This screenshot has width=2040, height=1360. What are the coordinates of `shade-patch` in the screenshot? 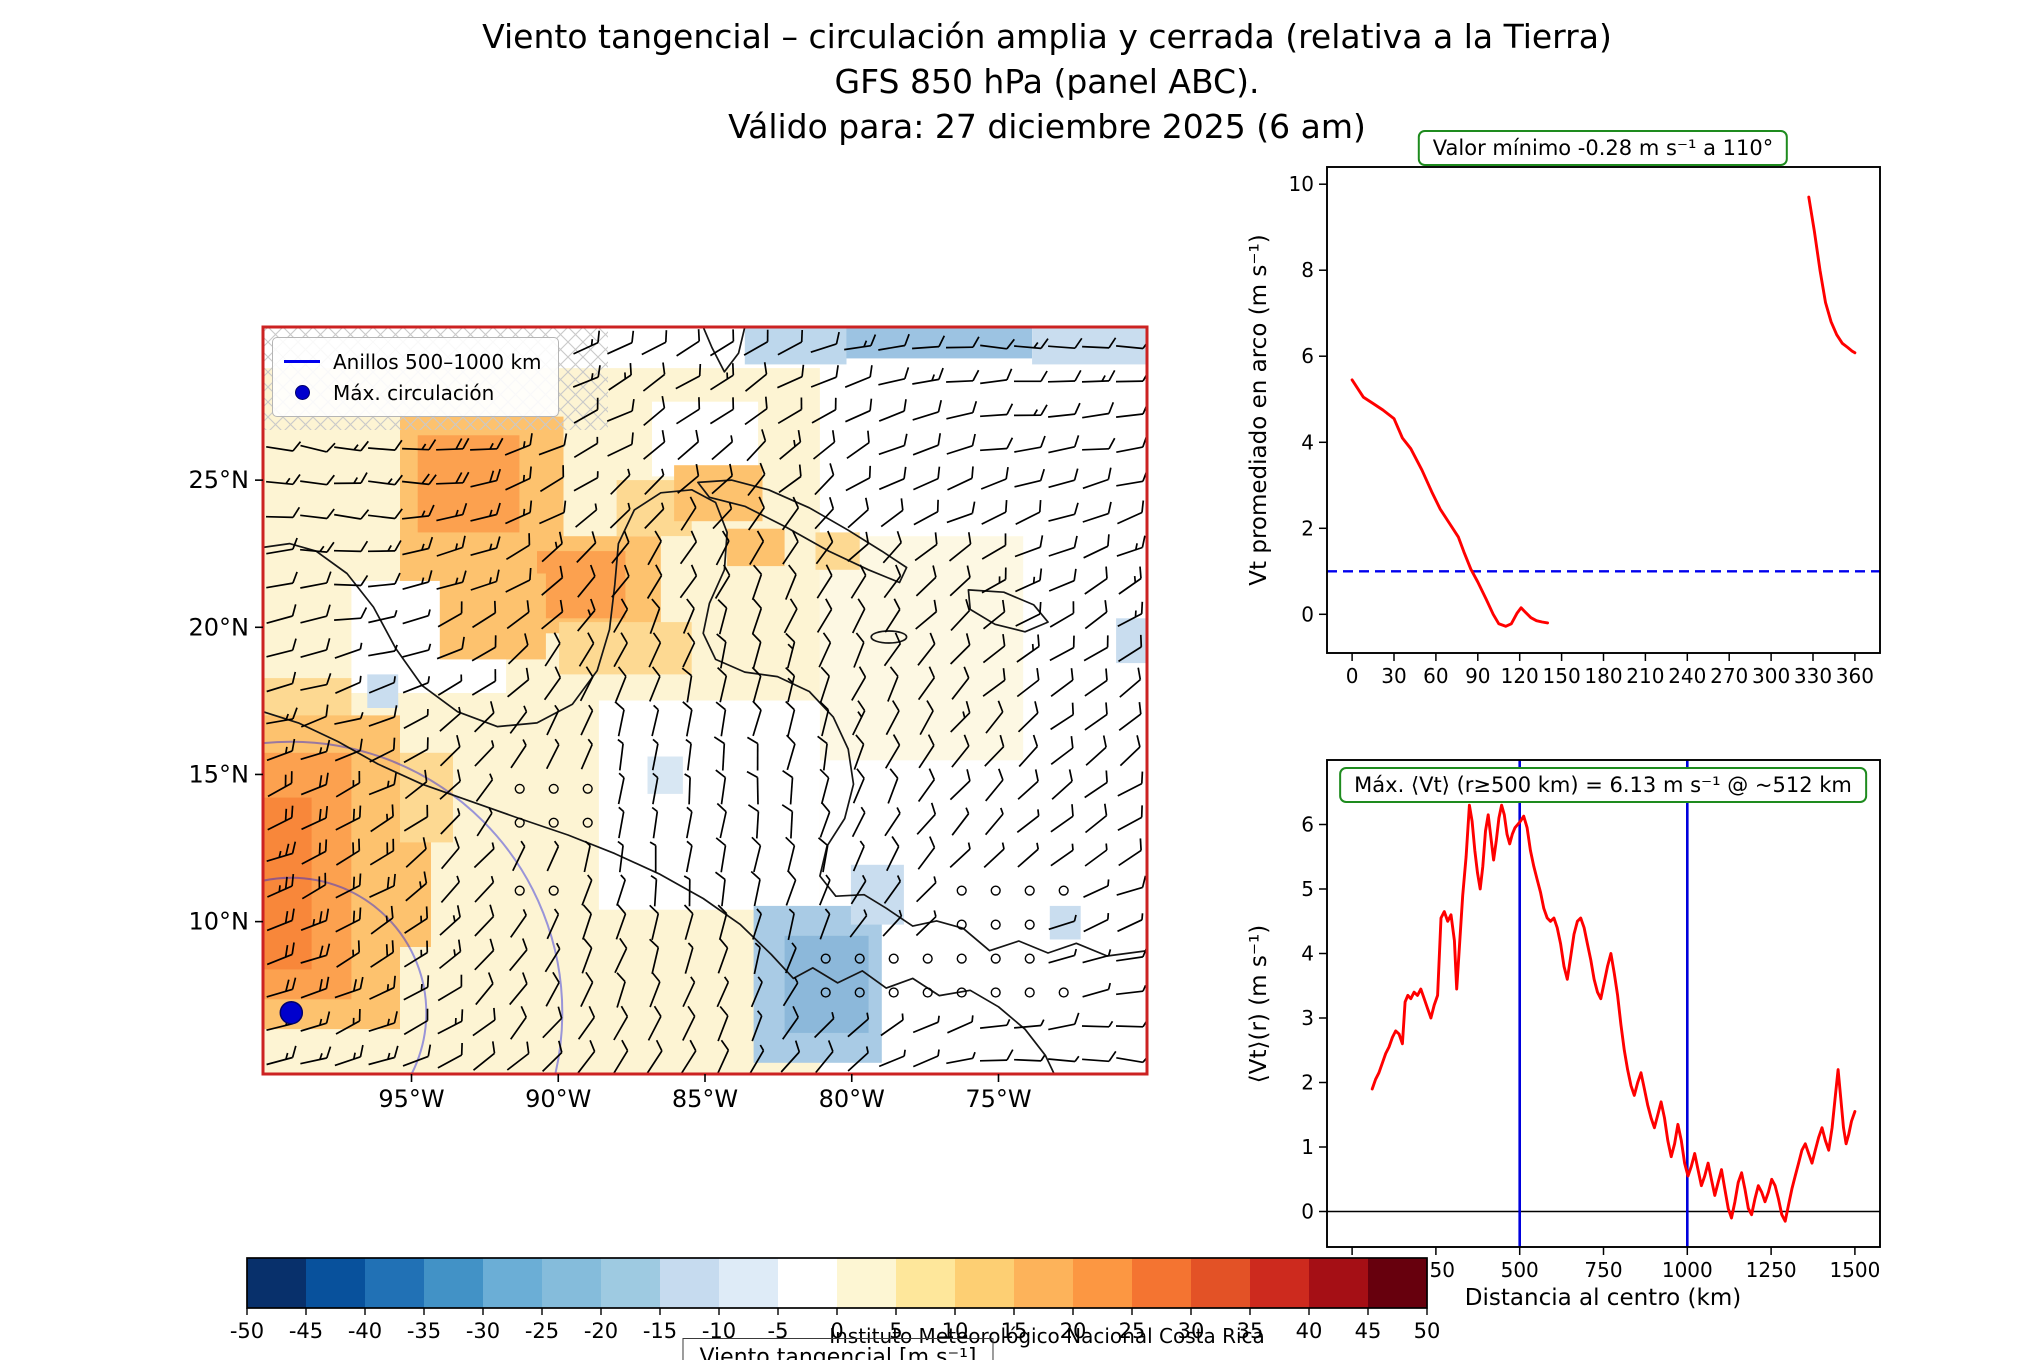 It's located at (468, 484).